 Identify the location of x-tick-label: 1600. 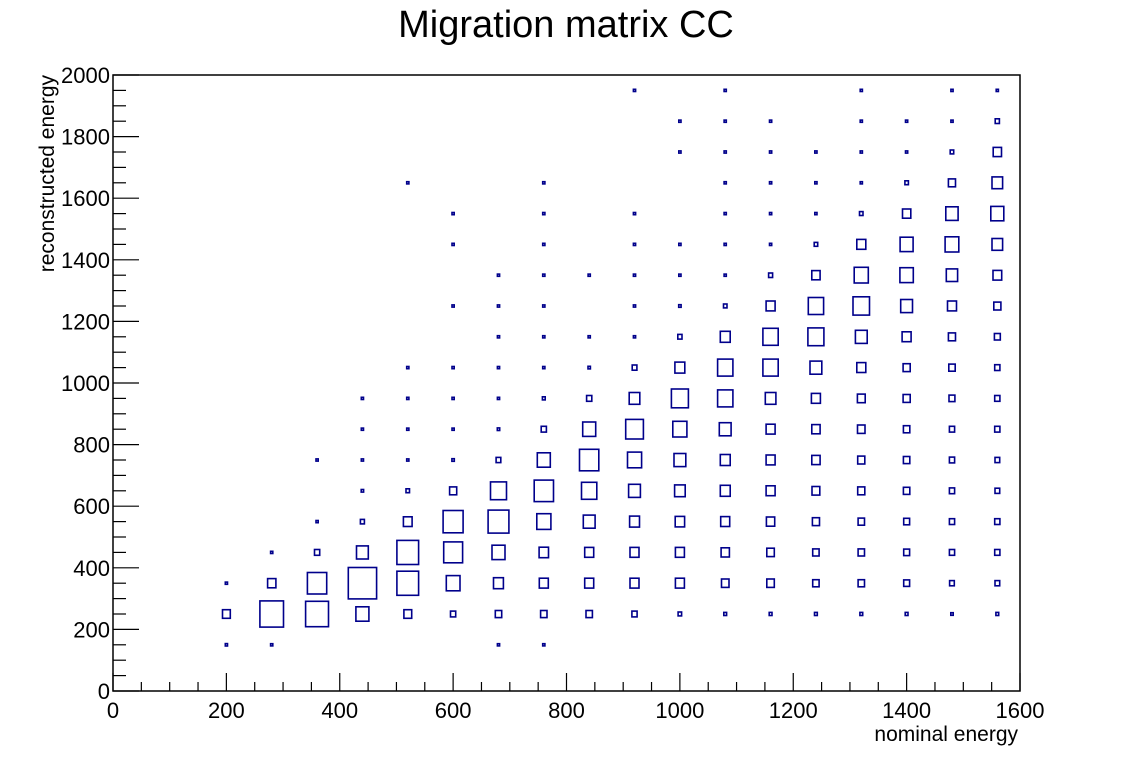
(1020, 710).